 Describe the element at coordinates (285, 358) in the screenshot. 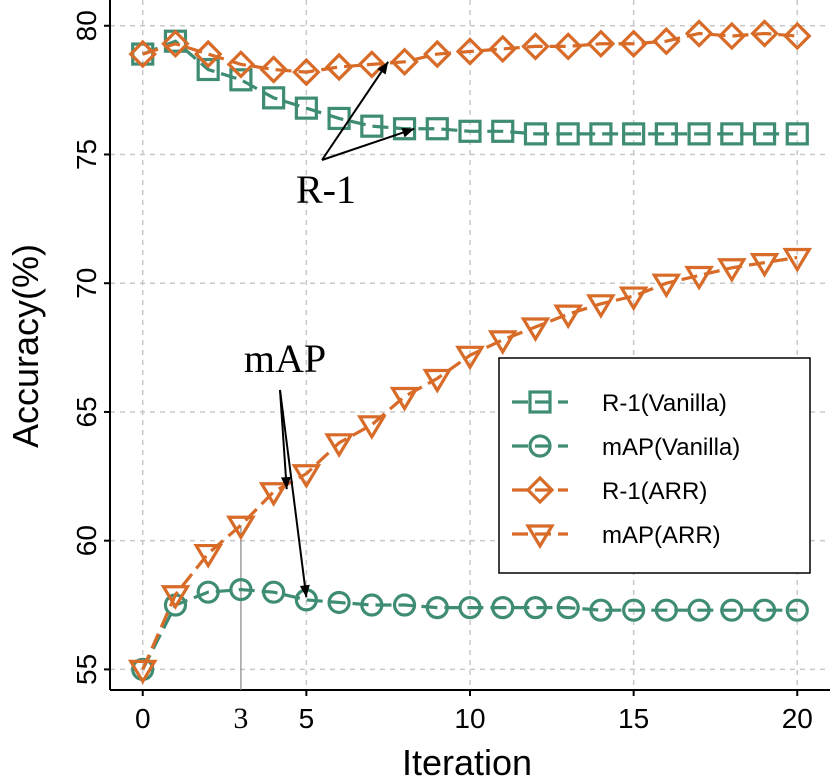

I see `annotation-map: mAP` at that location.